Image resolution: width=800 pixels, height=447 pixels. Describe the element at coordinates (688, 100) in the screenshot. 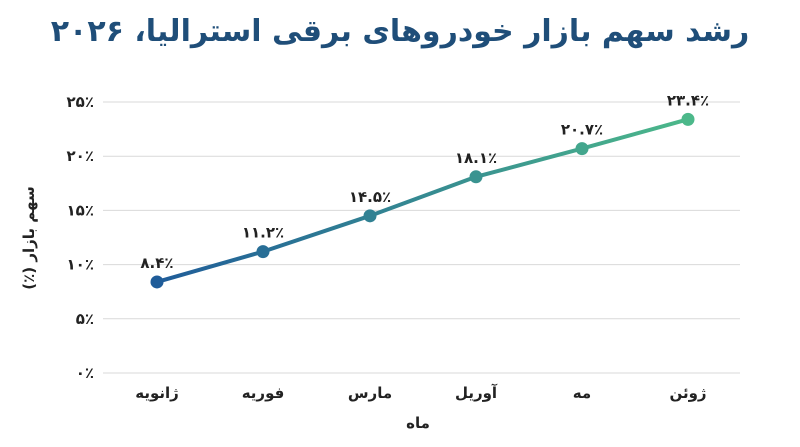

I see `data-label: ۲۳.۴٪` at that location.